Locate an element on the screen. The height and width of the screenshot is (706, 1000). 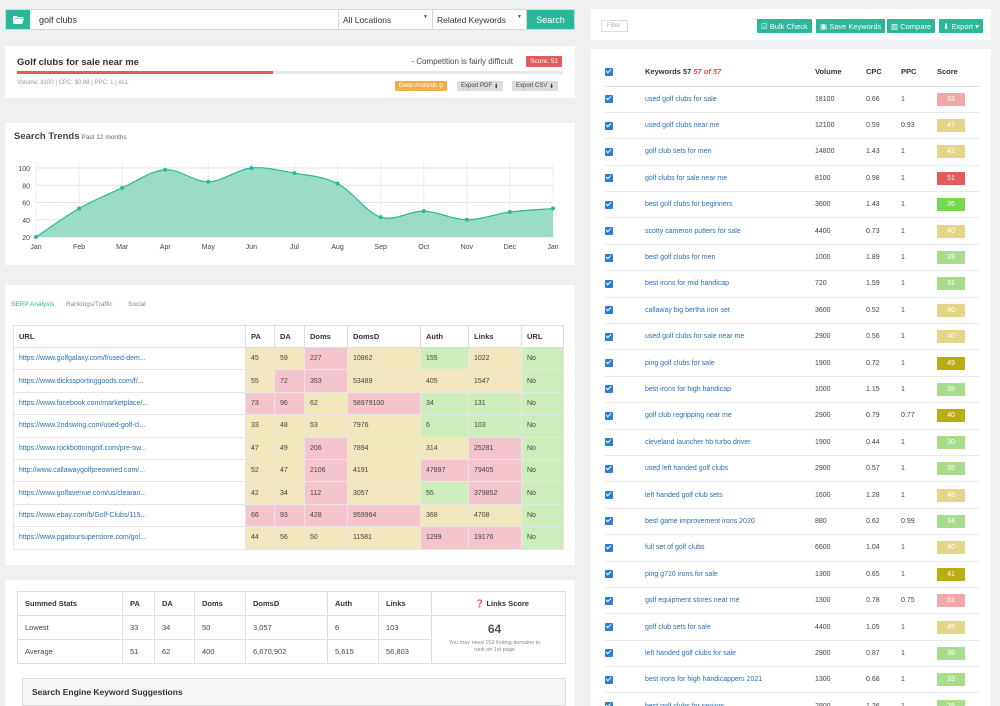
keyword-link: ping g710 irons for sale is located at coordinates (730, 574).